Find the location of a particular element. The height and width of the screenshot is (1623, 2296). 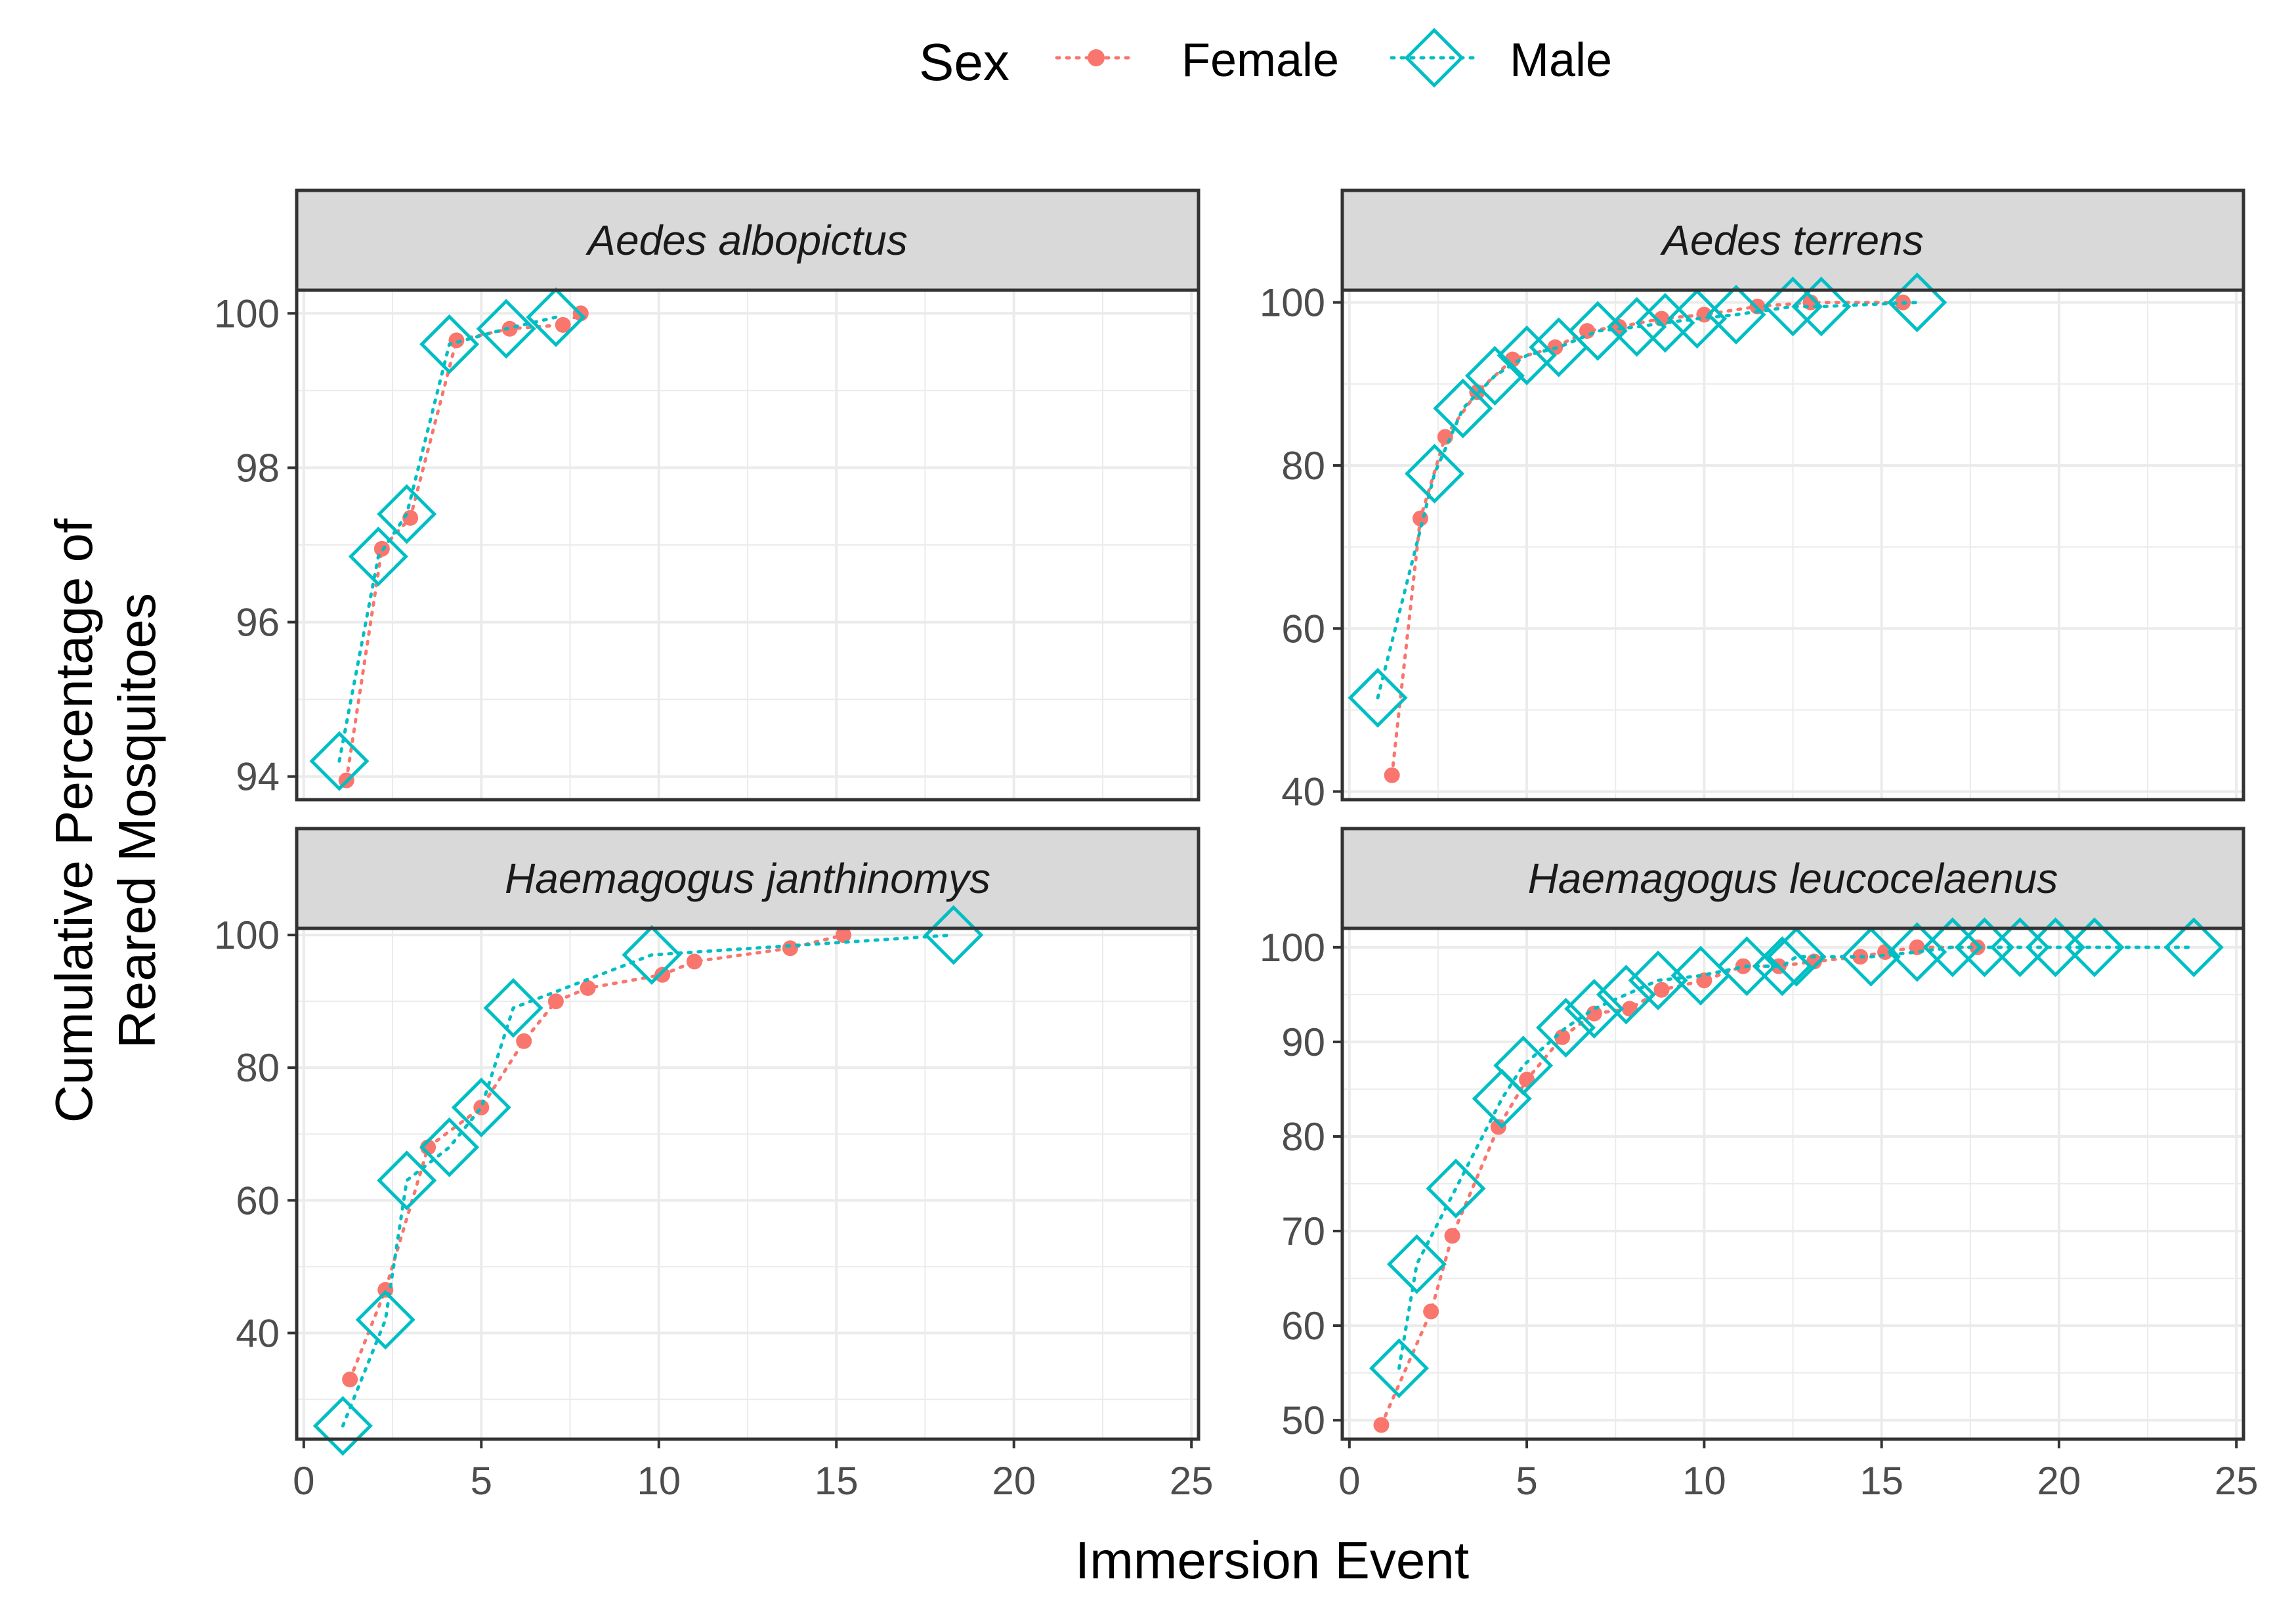

legend-label-male: Male is located at coordinates (1561, 60).